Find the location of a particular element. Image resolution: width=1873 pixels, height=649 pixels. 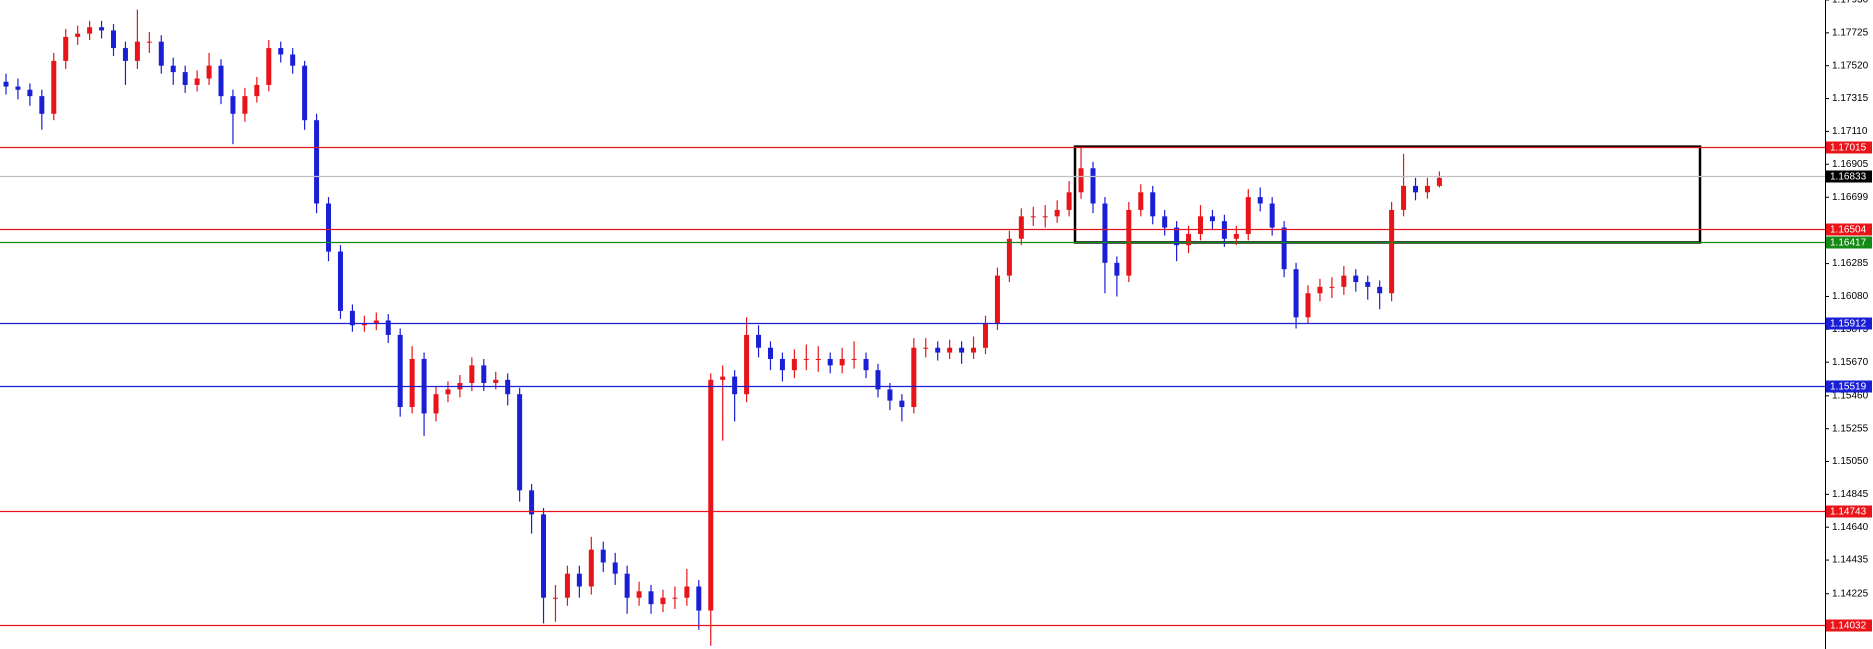

y-tick-label: 1.16285 is located at coordinates (1850, 263).